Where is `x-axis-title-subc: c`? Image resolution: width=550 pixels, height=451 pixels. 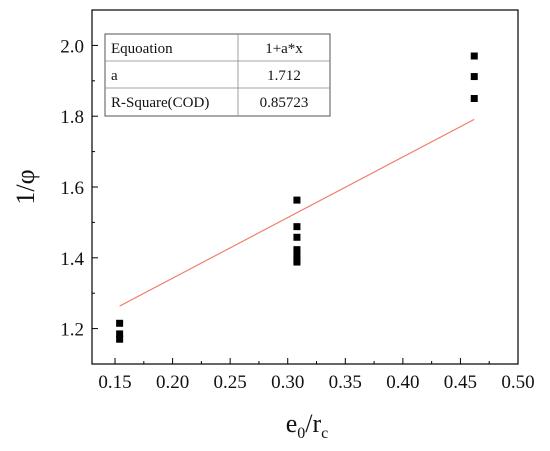 x-axis-title-subc: c is located at coordinates (324, 433).